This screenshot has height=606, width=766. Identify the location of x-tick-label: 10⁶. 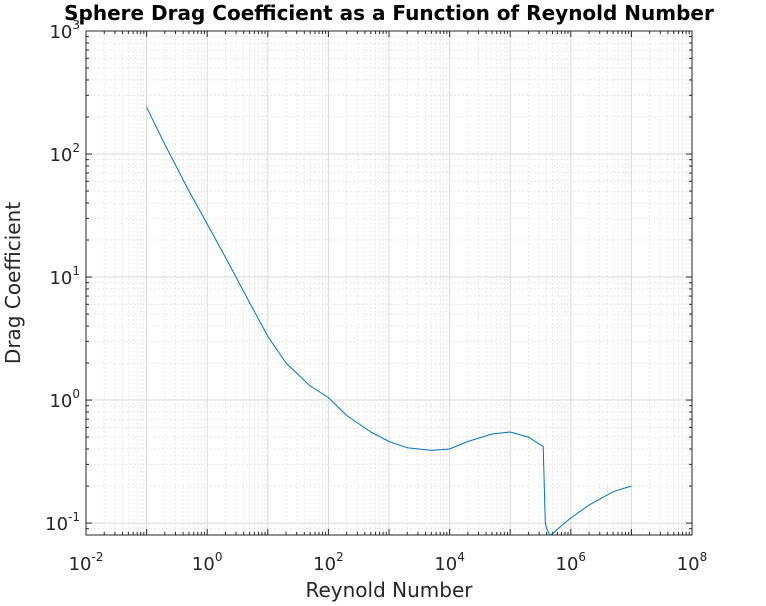
(571, 562).